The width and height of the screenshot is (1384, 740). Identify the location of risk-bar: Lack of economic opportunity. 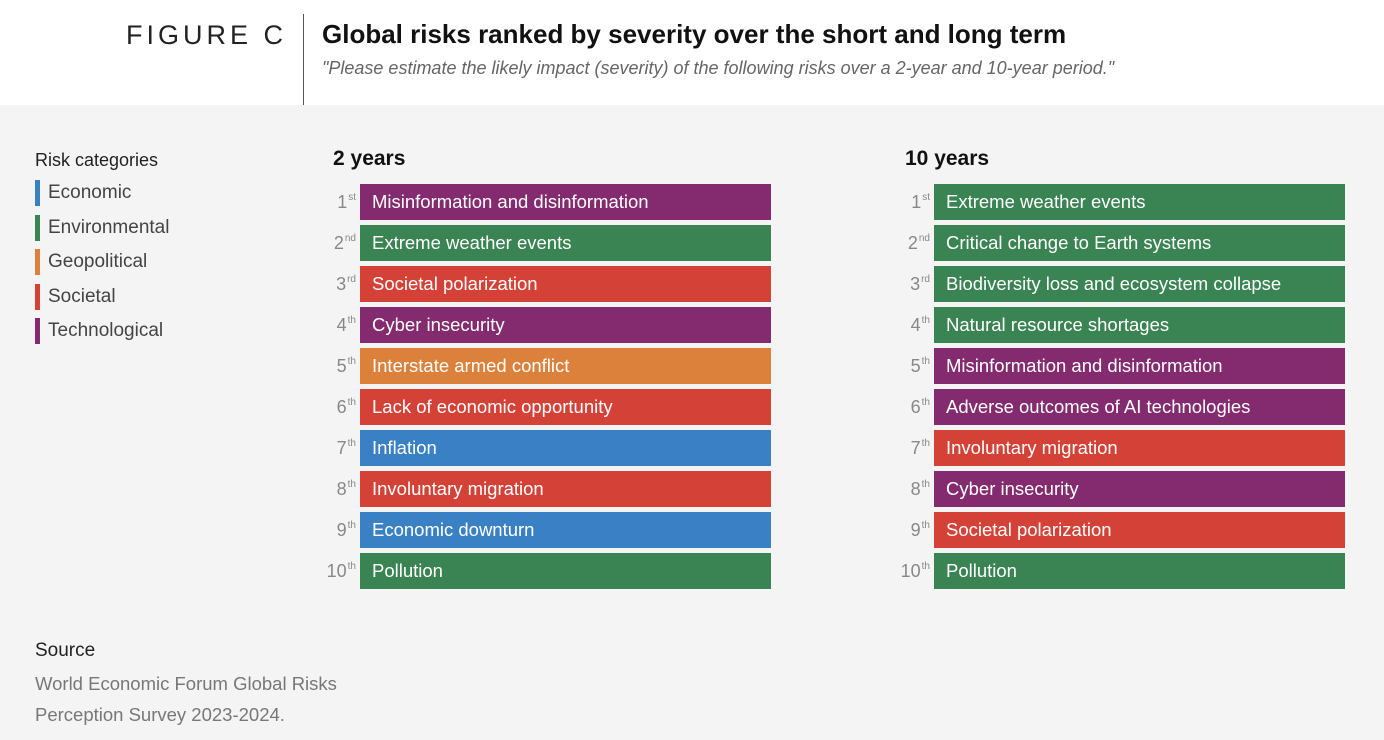
(565, 407).